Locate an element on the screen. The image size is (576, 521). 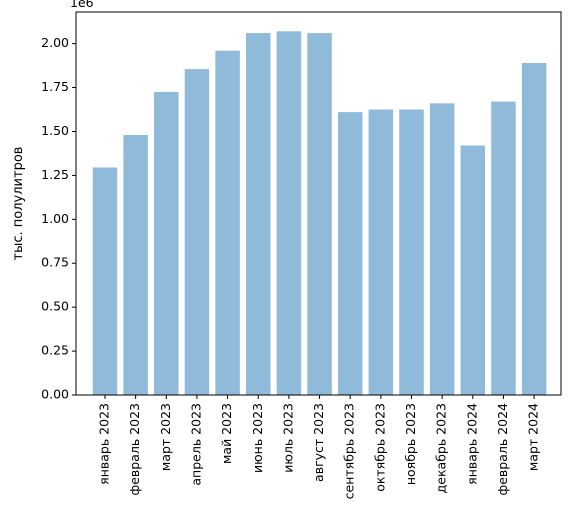
x-tick-label: апрель 2023 is located at coordinates (195, 444).